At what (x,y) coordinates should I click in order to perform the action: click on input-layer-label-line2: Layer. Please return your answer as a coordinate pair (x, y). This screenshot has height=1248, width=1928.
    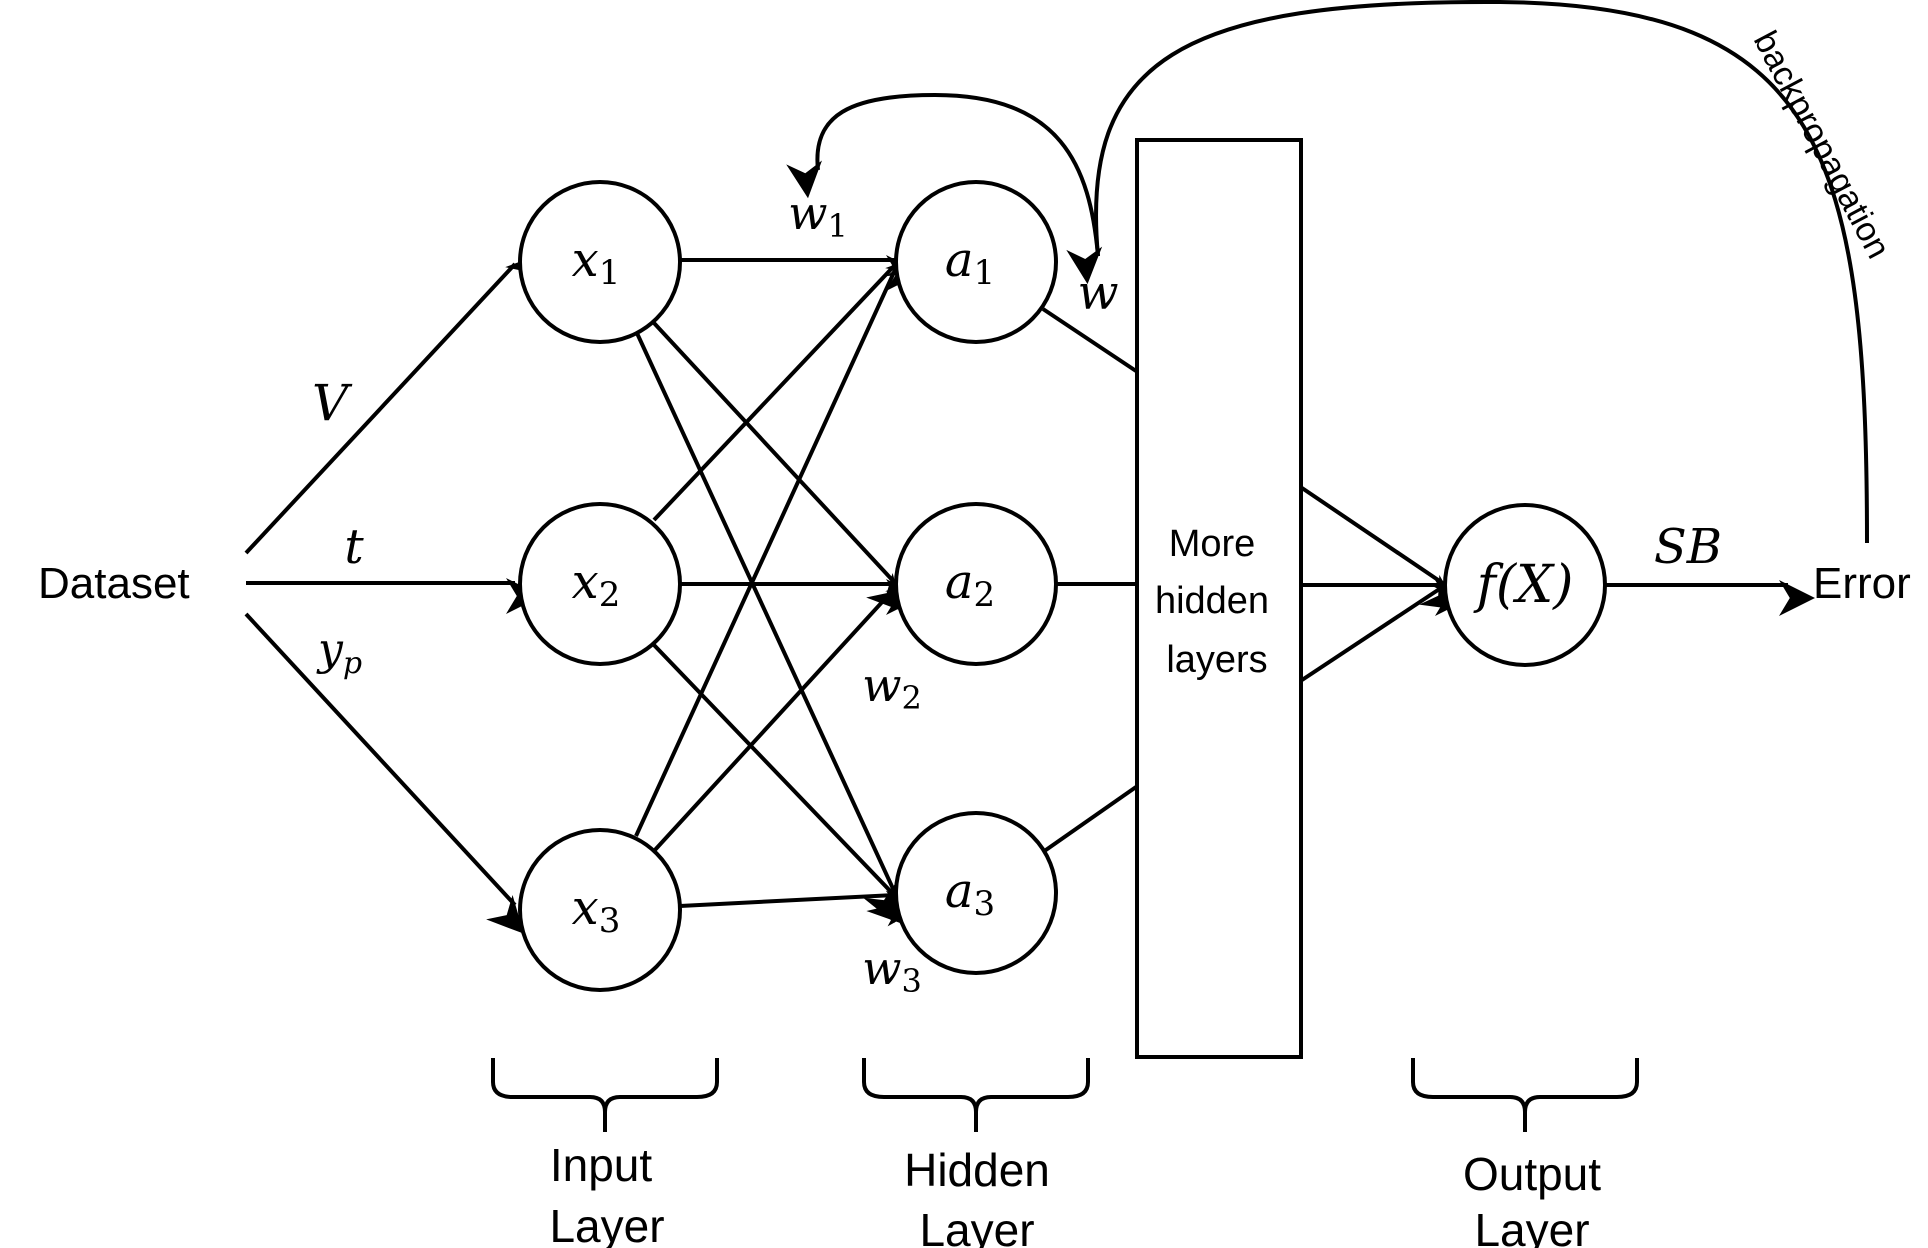
    Looking at the image, I should click on (606, 1224).